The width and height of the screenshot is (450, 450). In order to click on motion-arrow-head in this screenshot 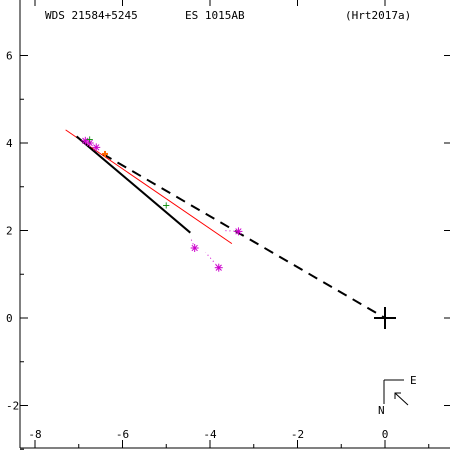, I will do `click(397, 395)`.